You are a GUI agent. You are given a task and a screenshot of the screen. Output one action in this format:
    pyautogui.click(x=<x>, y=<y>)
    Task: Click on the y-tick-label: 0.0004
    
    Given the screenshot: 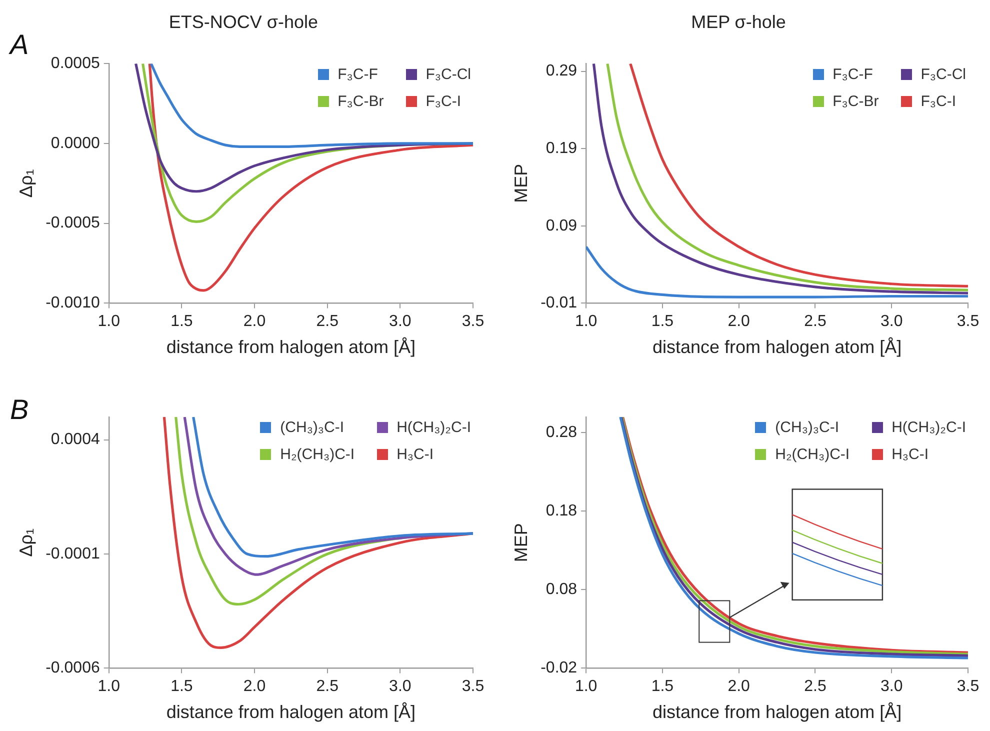 What is the action you would take?
    pyautogui.click(x=75, y=439)
    